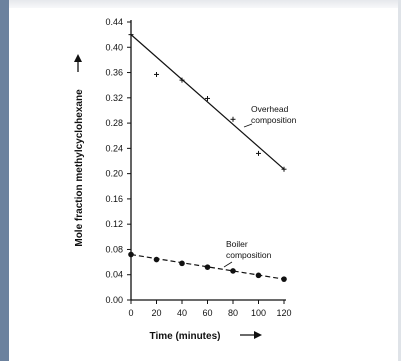 The image size is (401, 361). What do you see at coordinates (79, 168) in the screenshot?
I see `y-axis-title: Mole fraction methylcyclohexane` at bounding box center [79, 168].